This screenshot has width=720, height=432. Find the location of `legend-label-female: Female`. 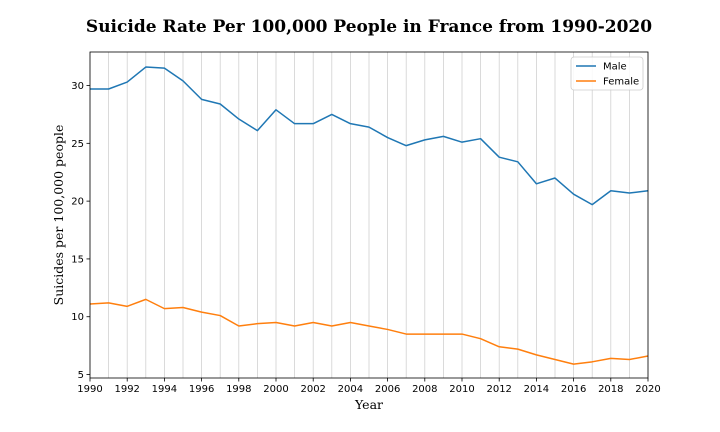

legend-label-female: Female is located at coordinates (621, 82).